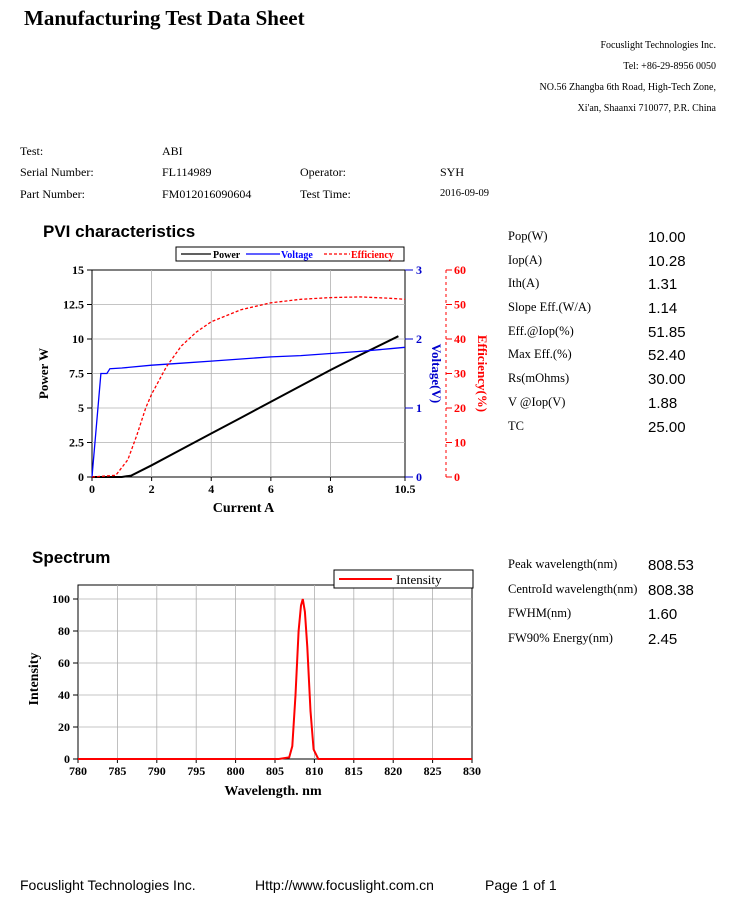 This screenshot has width=748, height=900. I want to click on pvi-param-label: Eff.@Iop(%), so click(541, 330).